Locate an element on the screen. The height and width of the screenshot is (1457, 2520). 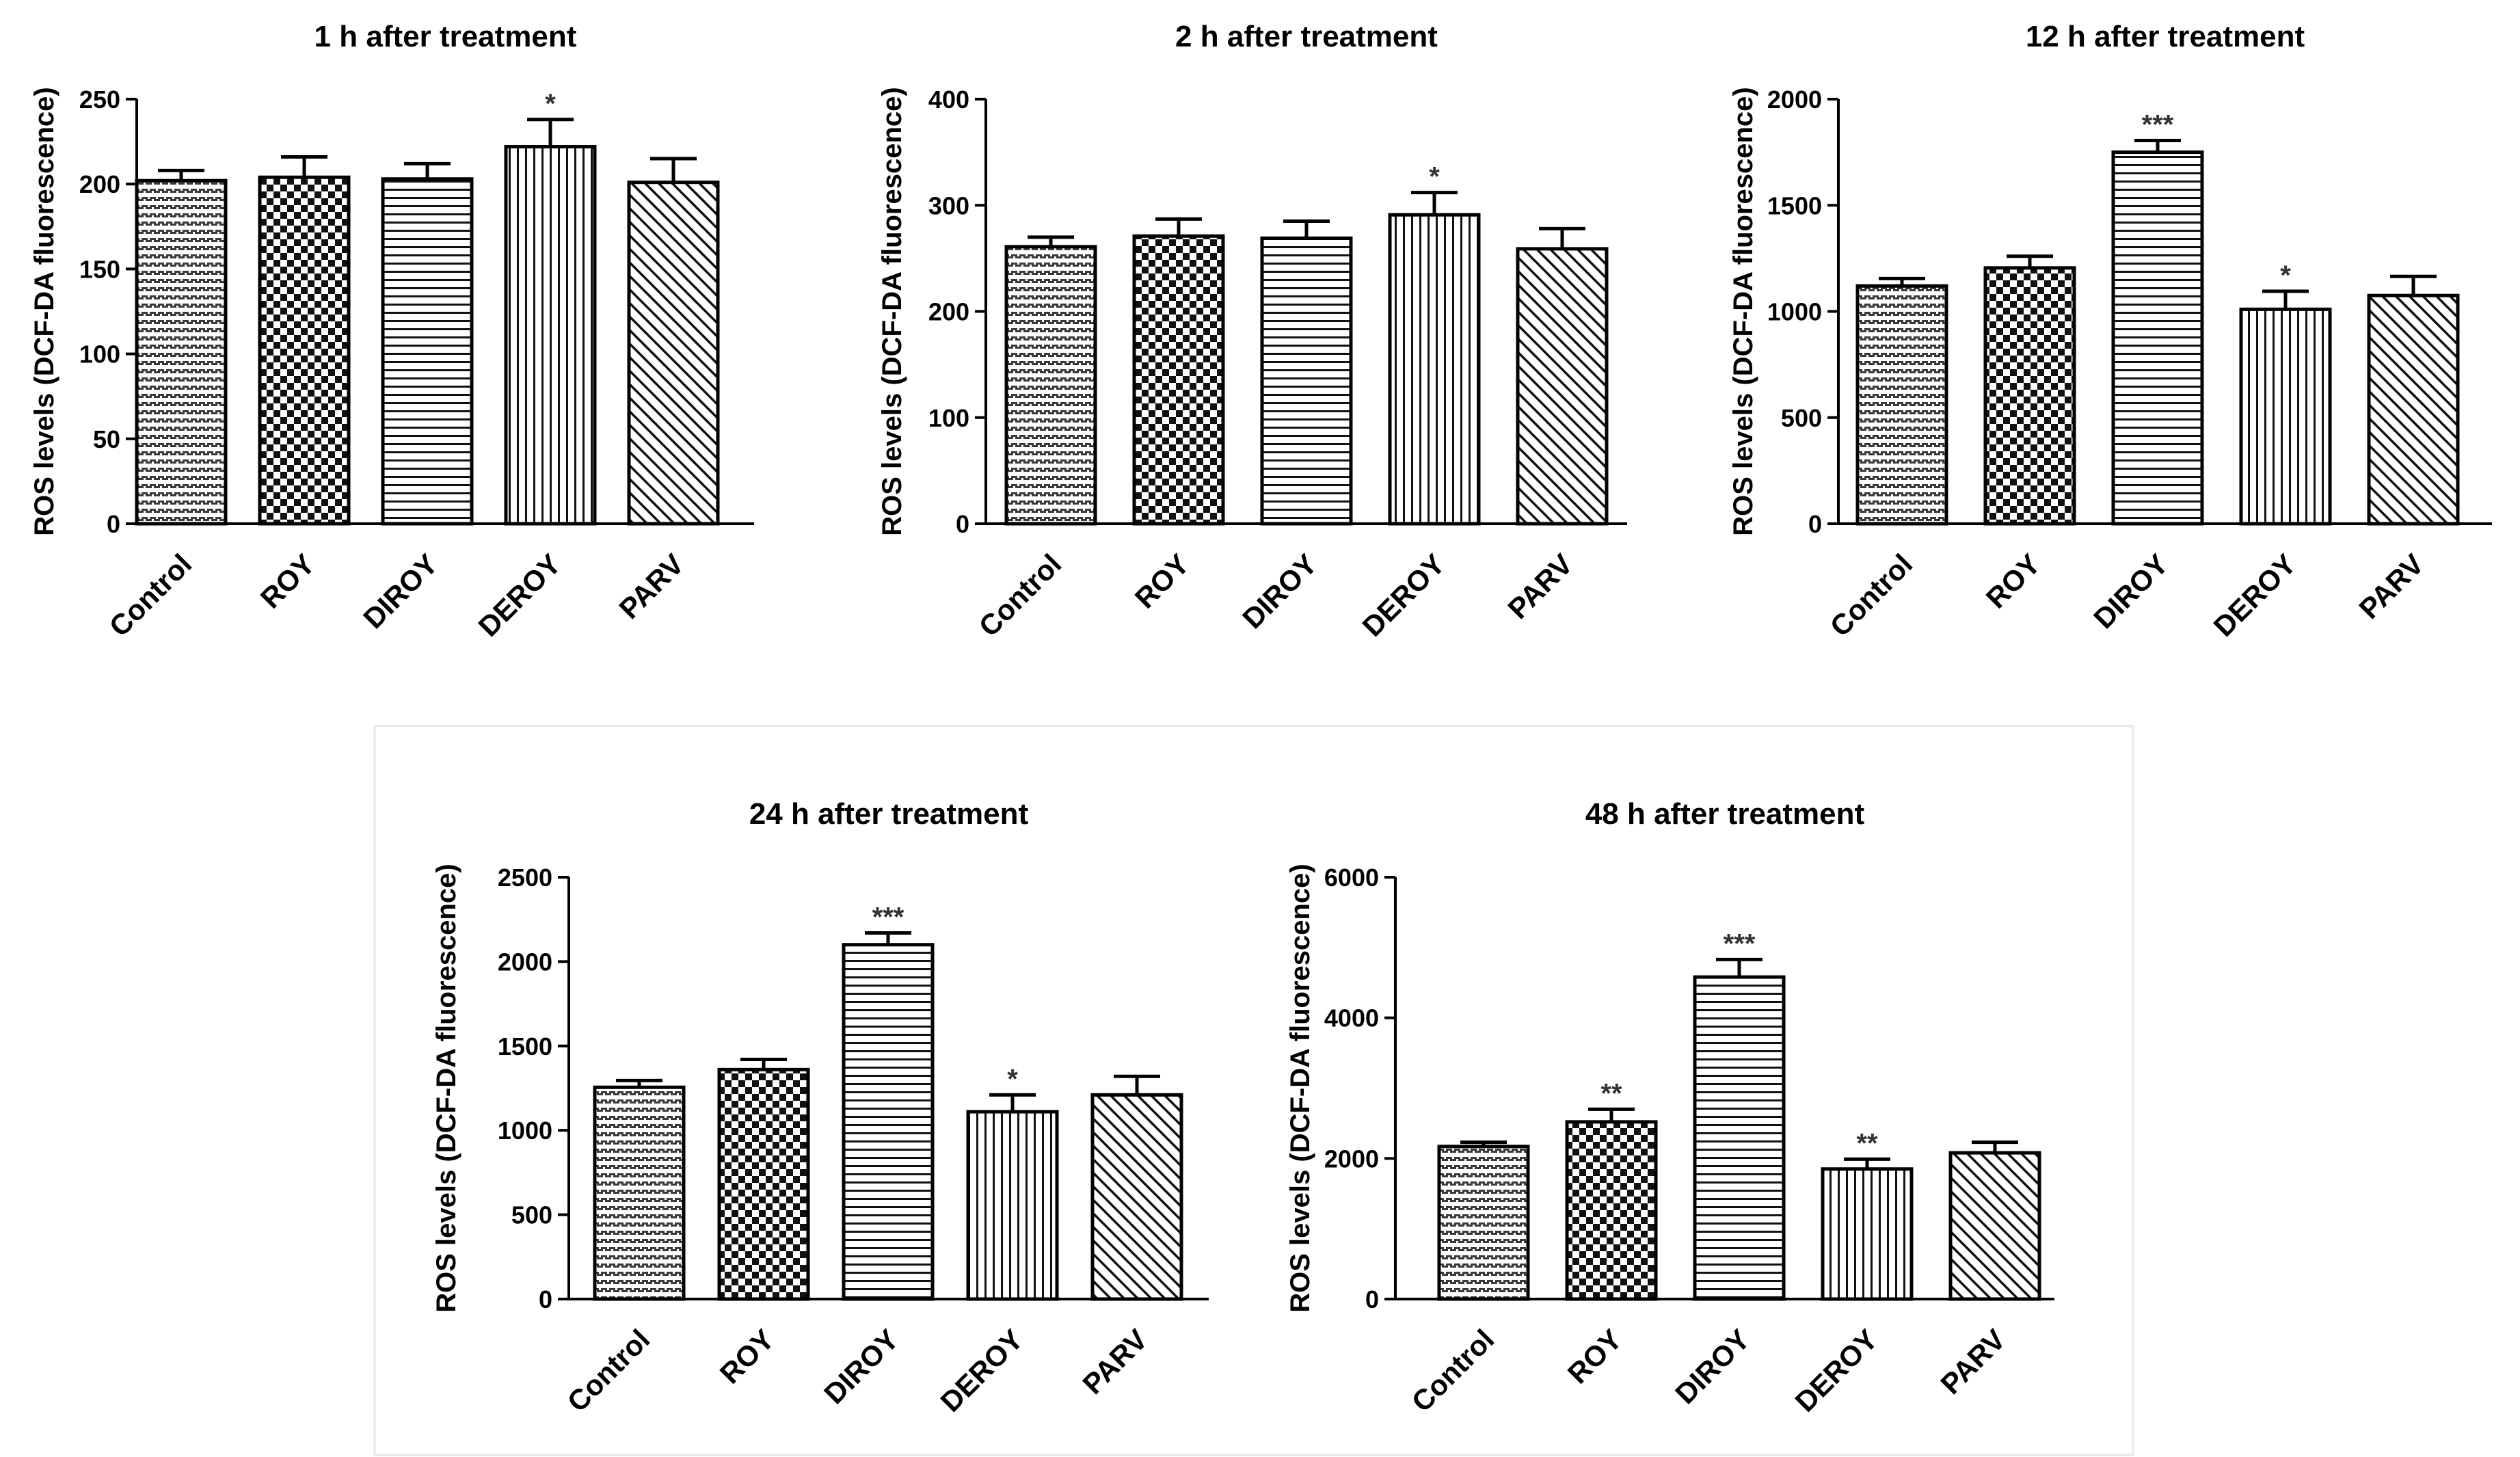
y-tick-label: 300 is located at coordinates (948, 205).